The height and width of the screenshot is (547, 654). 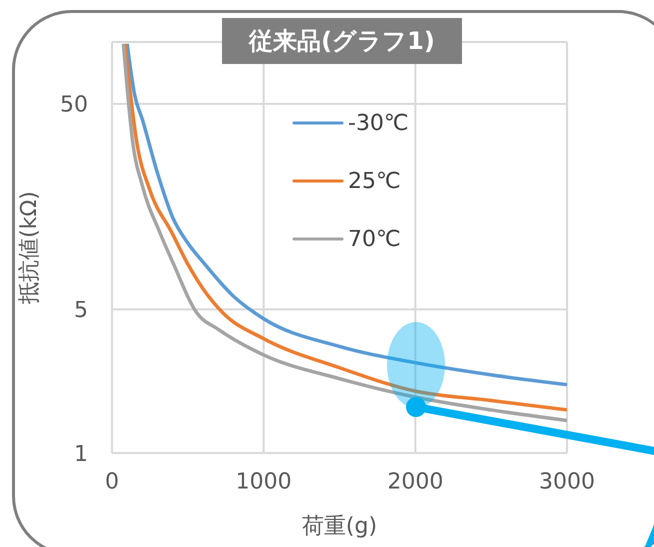 I want to click on x-tick-label: 3000, so click(x=567, y=482).